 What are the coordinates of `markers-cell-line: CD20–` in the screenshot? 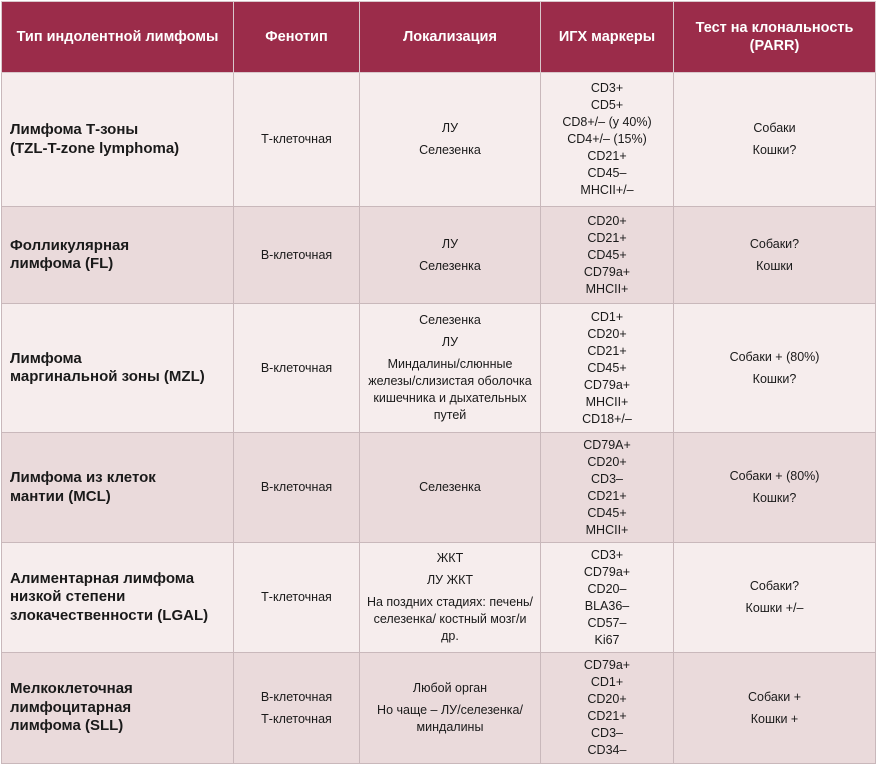 It's located at (607, 588).